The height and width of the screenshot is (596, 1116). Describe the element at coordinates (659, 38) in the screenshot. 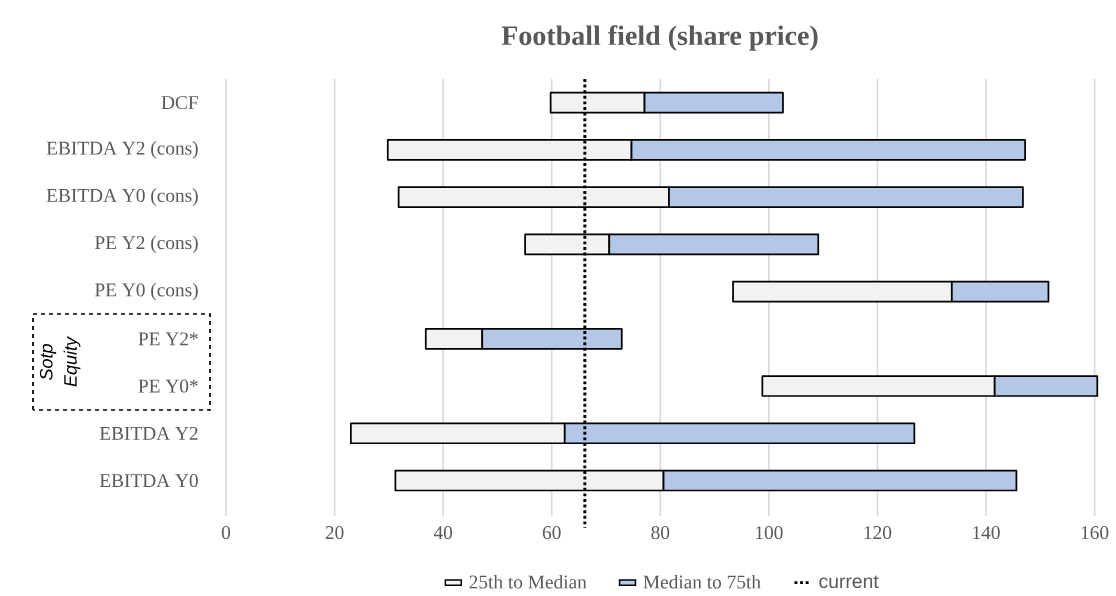

I see `chart-title: Football field (share price)` at that location.